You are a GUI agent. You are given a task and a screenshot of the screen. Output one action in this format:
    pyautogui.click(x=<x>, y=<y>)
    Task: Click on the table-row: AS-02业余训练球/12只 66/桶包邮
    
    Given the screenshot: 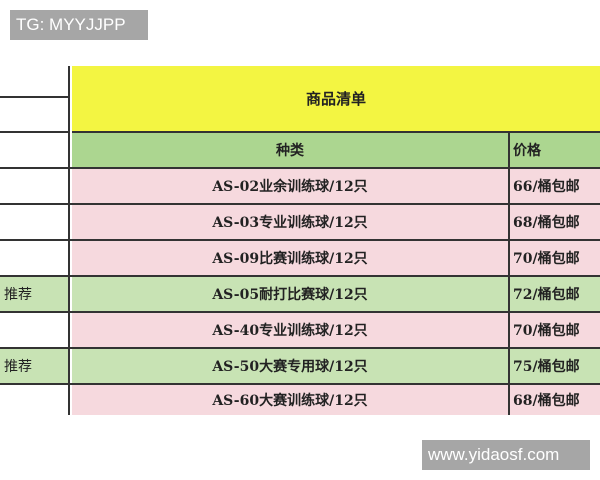 What is the action you would take?
    pyautogui.click(x=300, y=187)
    